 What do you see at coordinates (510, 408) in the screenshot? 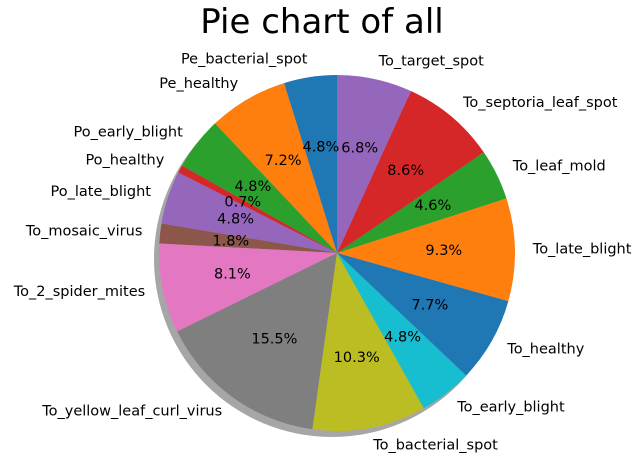
I see `slice-label-to-early-blight: To_early_blight` at bounding box center [510, 408].